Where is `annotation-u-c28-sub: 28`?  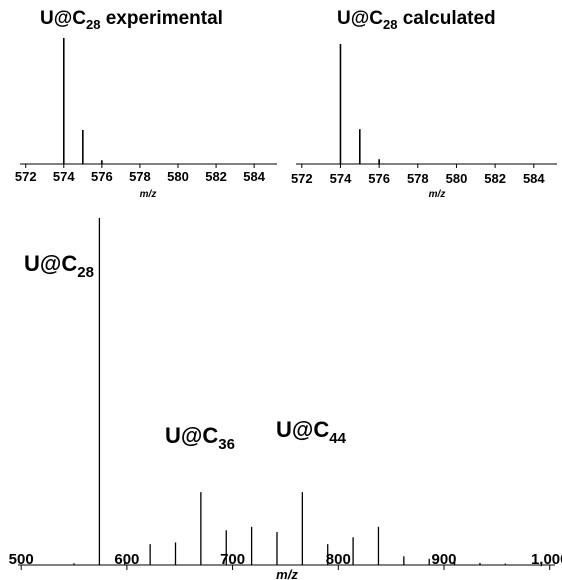 annotation-u-c28-sub: 28 is located at coordinates (85, 272).